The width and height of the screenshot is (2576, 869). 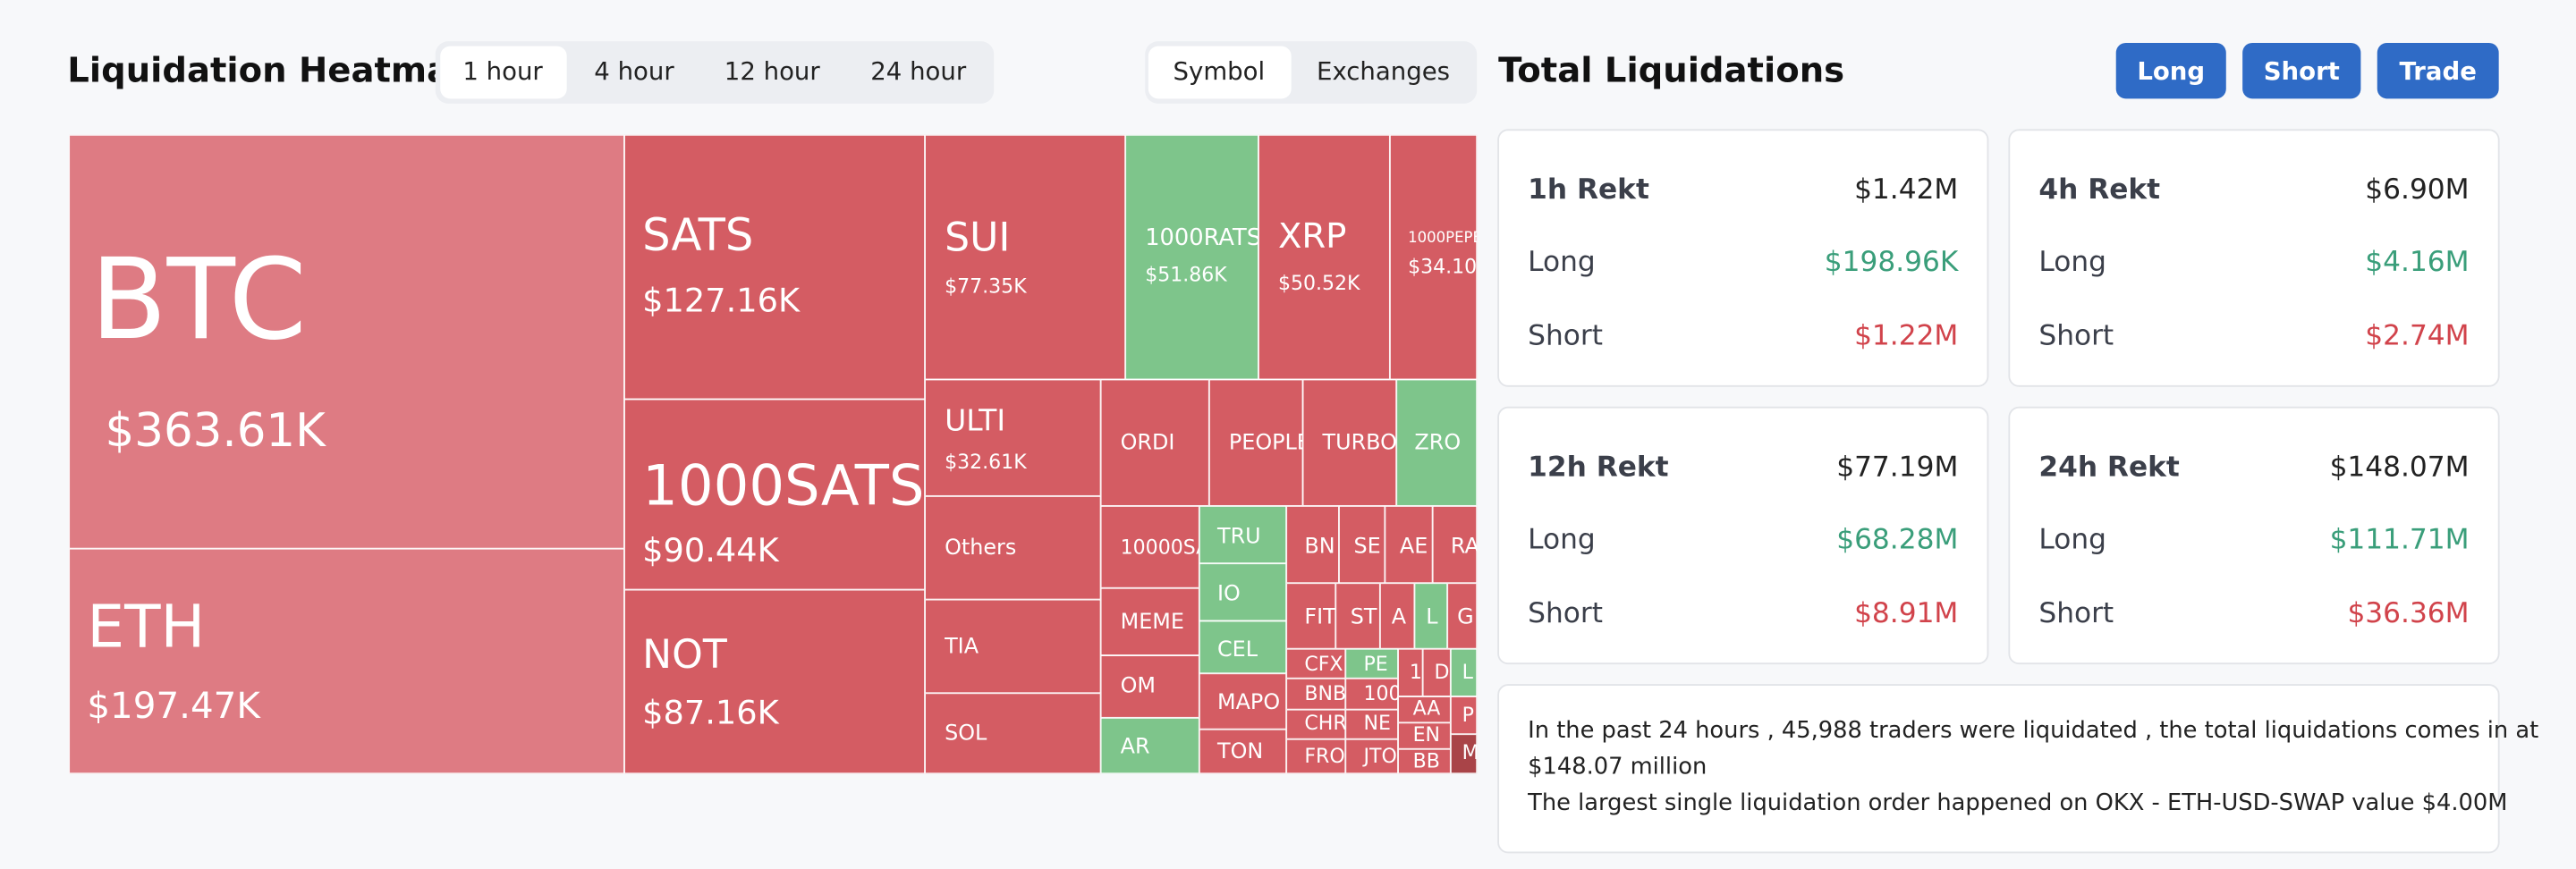 I want to click on tile: CHR, so click(x=1316, y=724).